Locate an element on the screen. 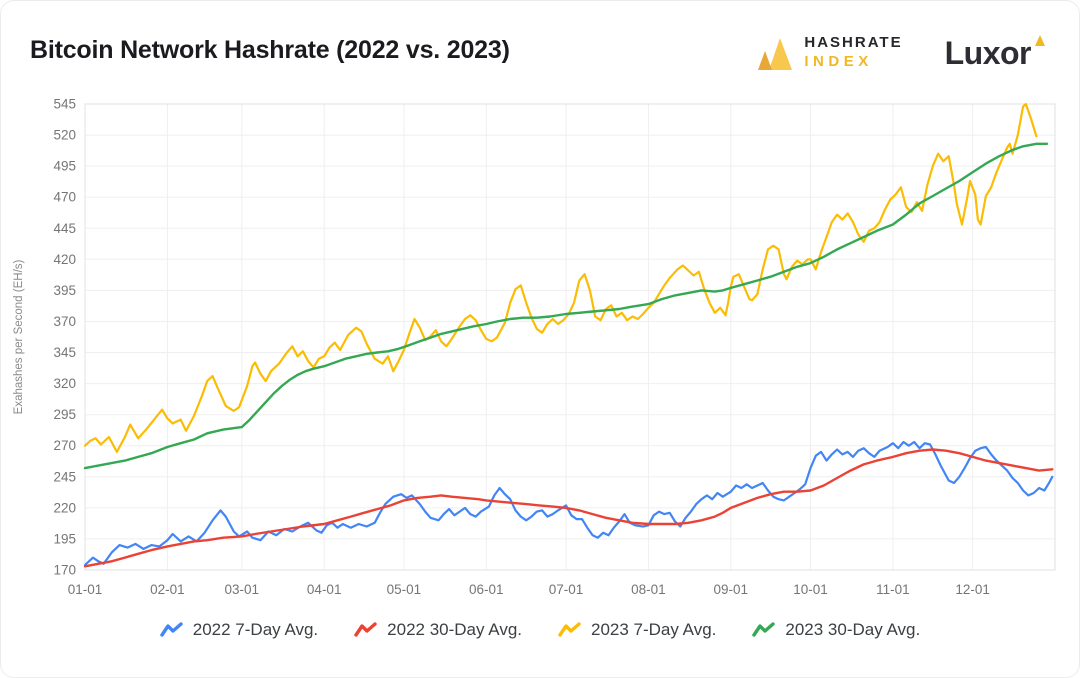 The image size is (1080, 678). logo-triangle-large is located at coordinates (781, 54).